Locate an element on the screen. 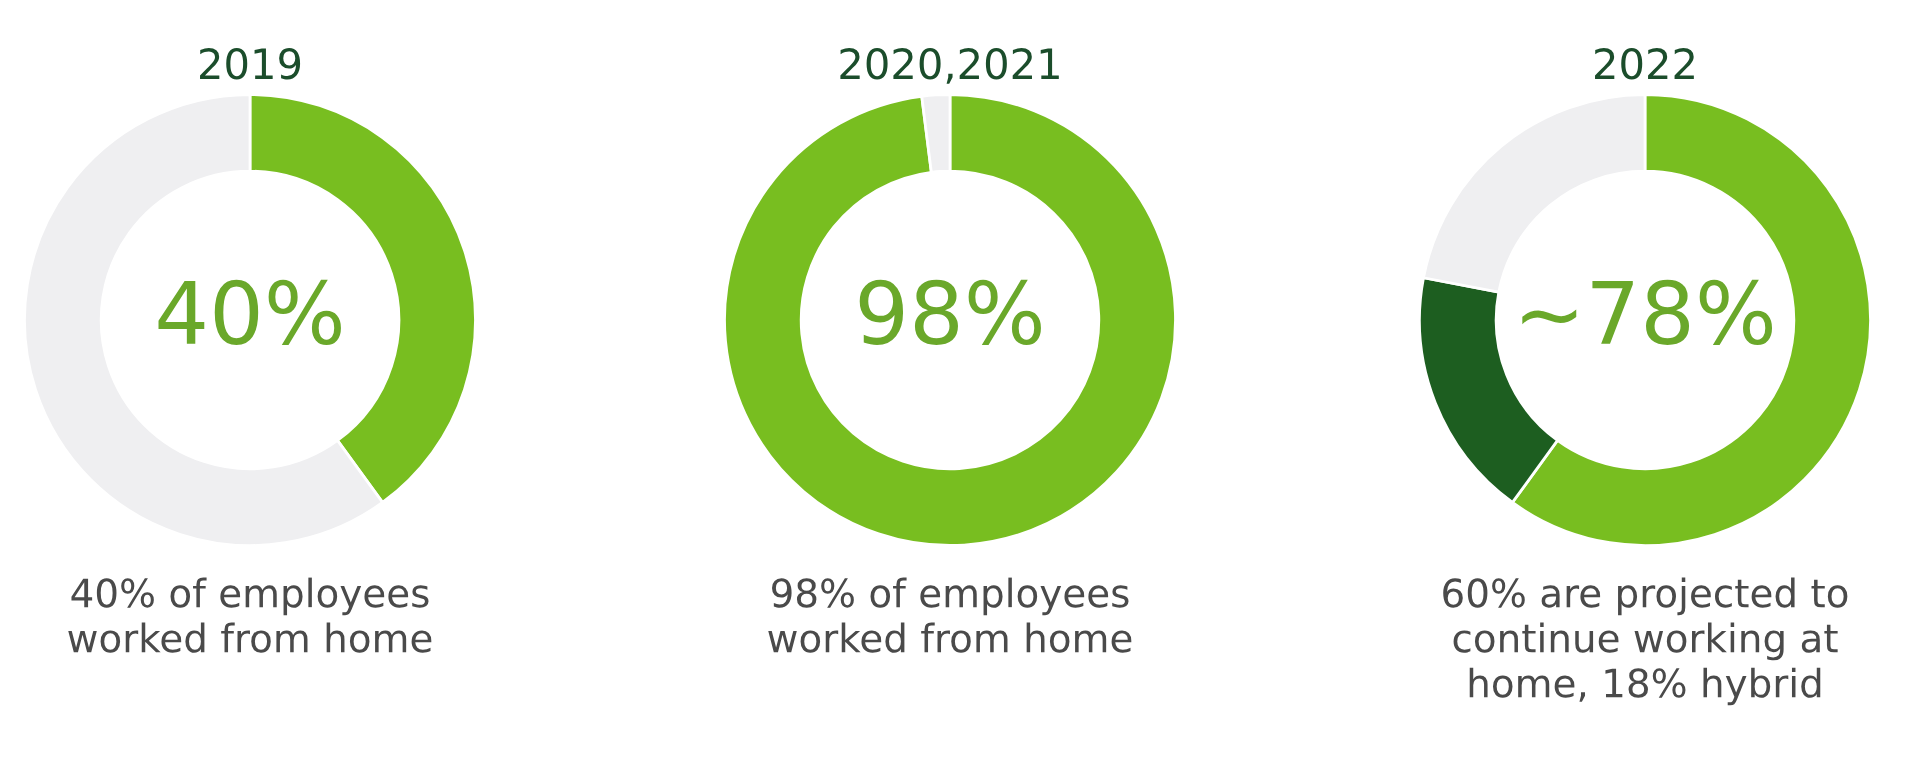 This screenshot has width=1910, height=775. donut-slice is located at coordinates (950, 320).